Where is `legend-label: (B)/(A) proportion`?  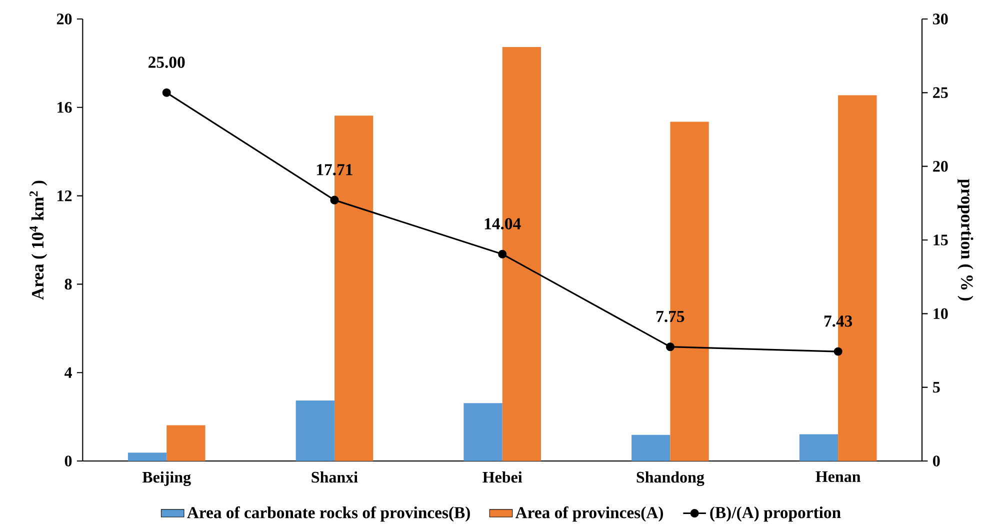
legend-label: (B)/(A) proportion is located at coordinates (775, 514).